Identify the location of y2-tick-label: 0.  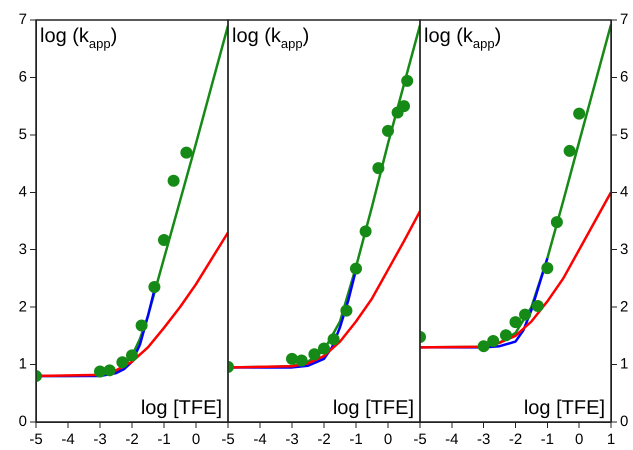
(624, 421).